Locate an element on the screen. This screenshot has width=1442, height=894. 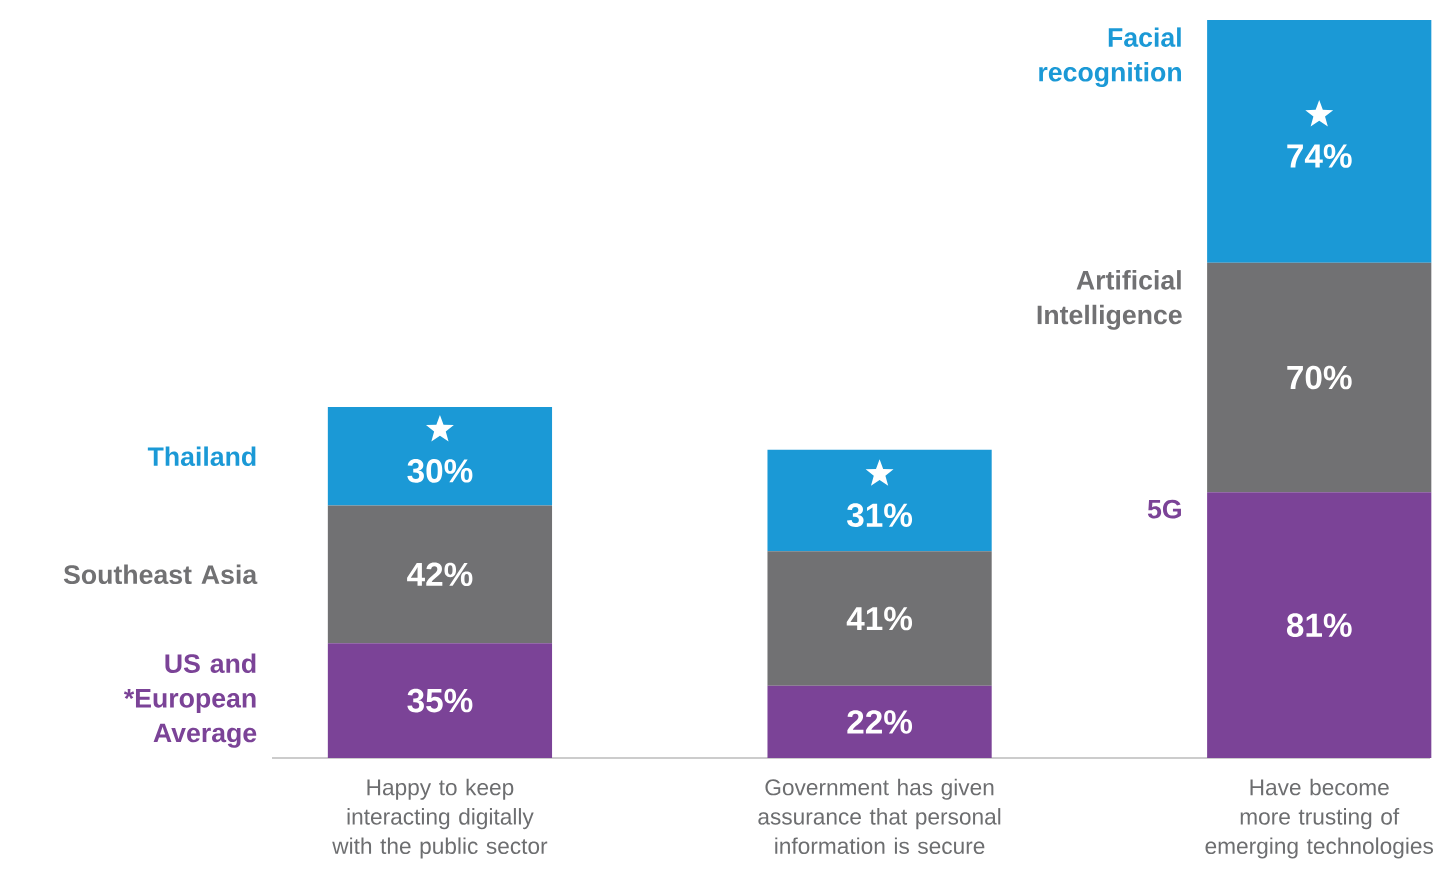
data-label: 70% is located at coordinates (1319, 377).